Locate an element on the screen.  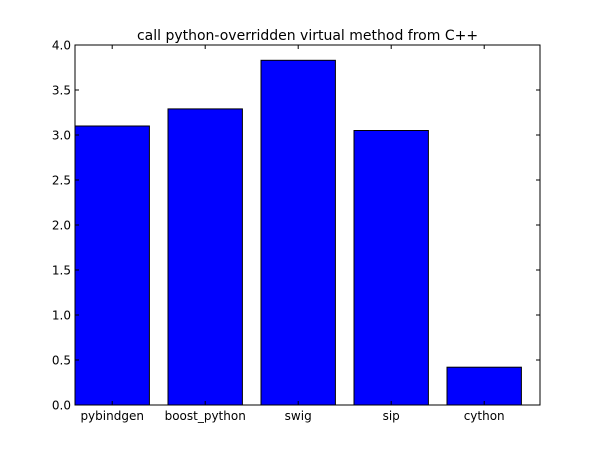
x-tick-label: swig is located at coordinates (298, 416).